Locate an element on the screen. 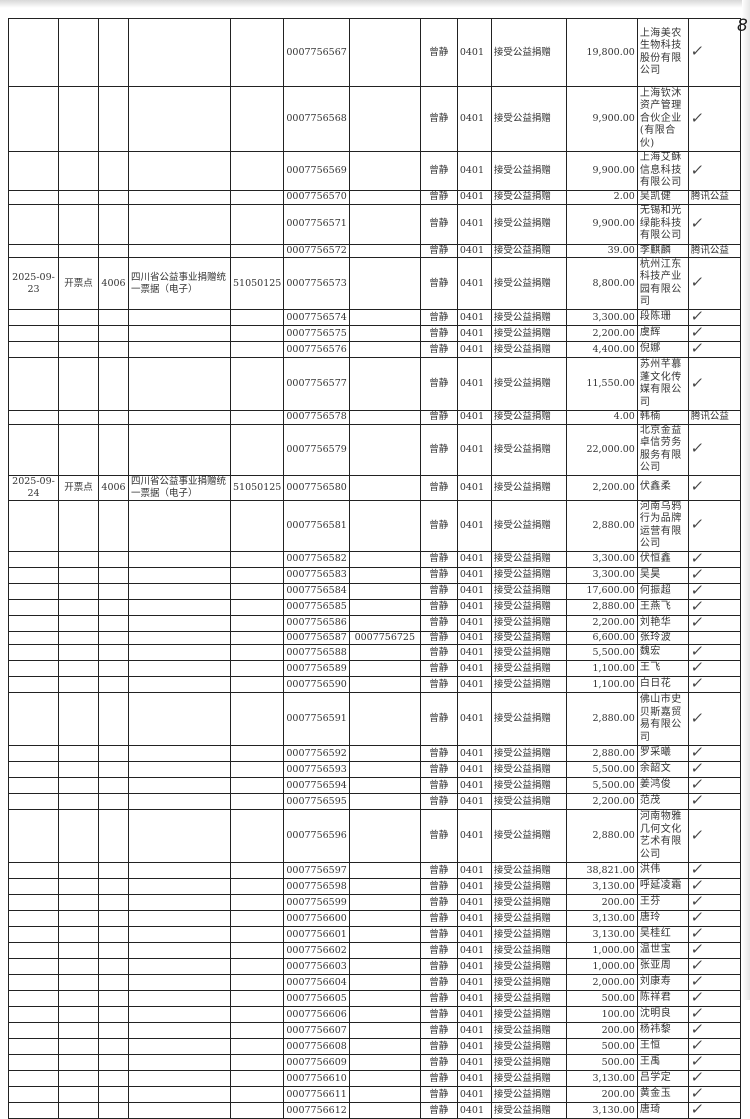 The height and width of the screenshot is (1119, 750). receipt-number-cell-text: 0007756610 is located at coordinates (316, 1078).